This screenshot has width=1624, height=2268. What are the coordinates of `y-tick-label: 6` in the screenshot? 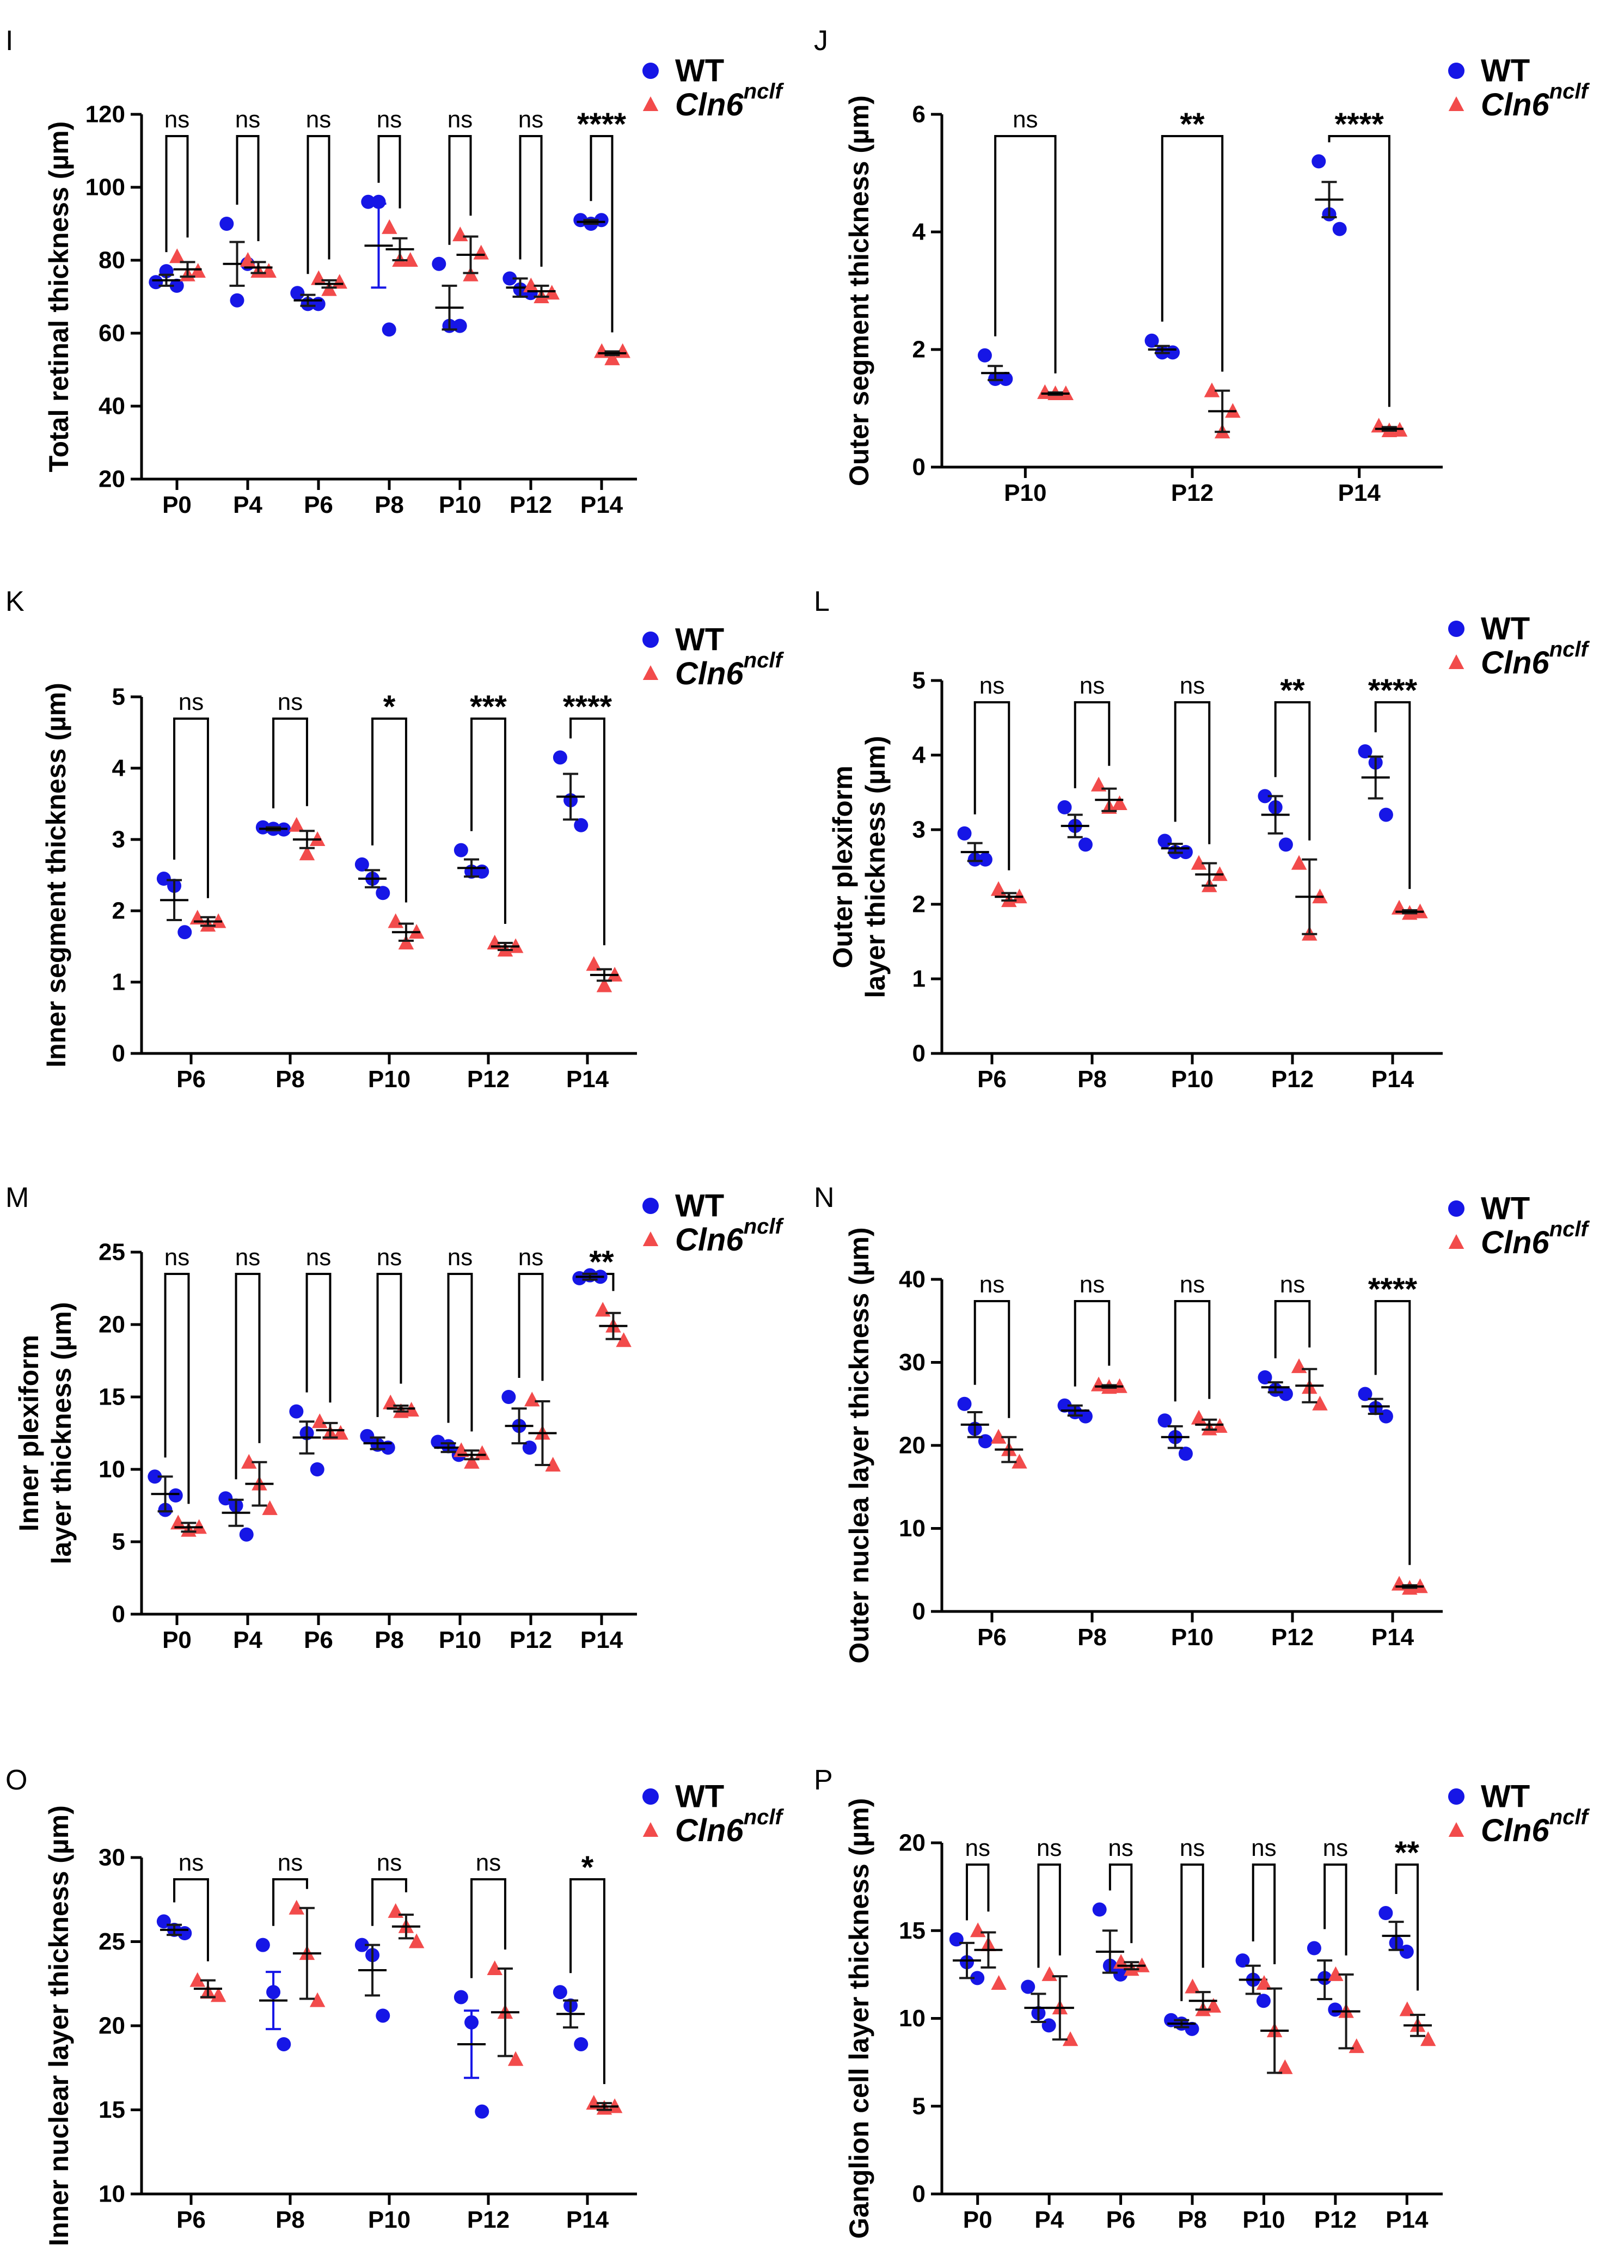 It's located at (919, 115).